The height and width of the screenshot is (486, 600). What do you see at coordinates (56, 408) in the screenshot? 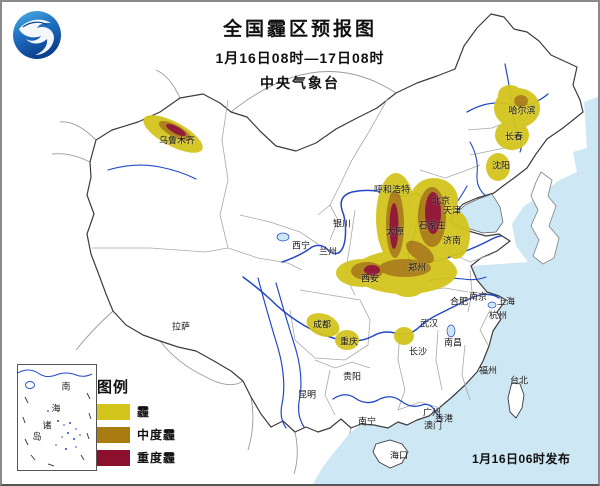
I see `inset-char: 海` at bounding box center [56, 408].